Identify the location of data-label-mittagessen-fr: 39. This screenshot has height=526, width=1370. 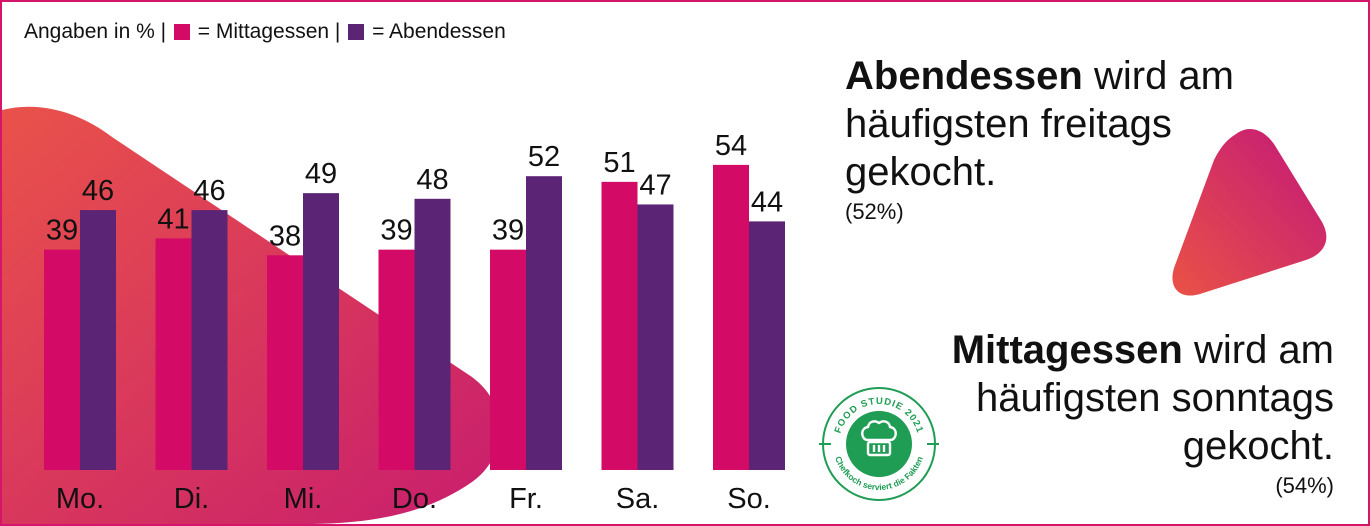
(508, 231).